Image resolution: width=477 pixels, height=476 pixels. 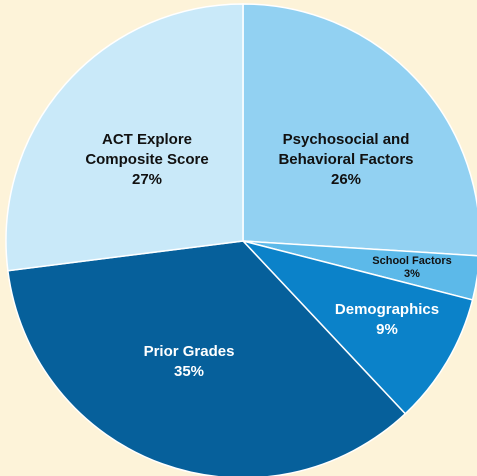 What do you see at coordinates (412, 274) in the screenshot?
I see `slice-value: 3%` at bounding box center [412, 274].